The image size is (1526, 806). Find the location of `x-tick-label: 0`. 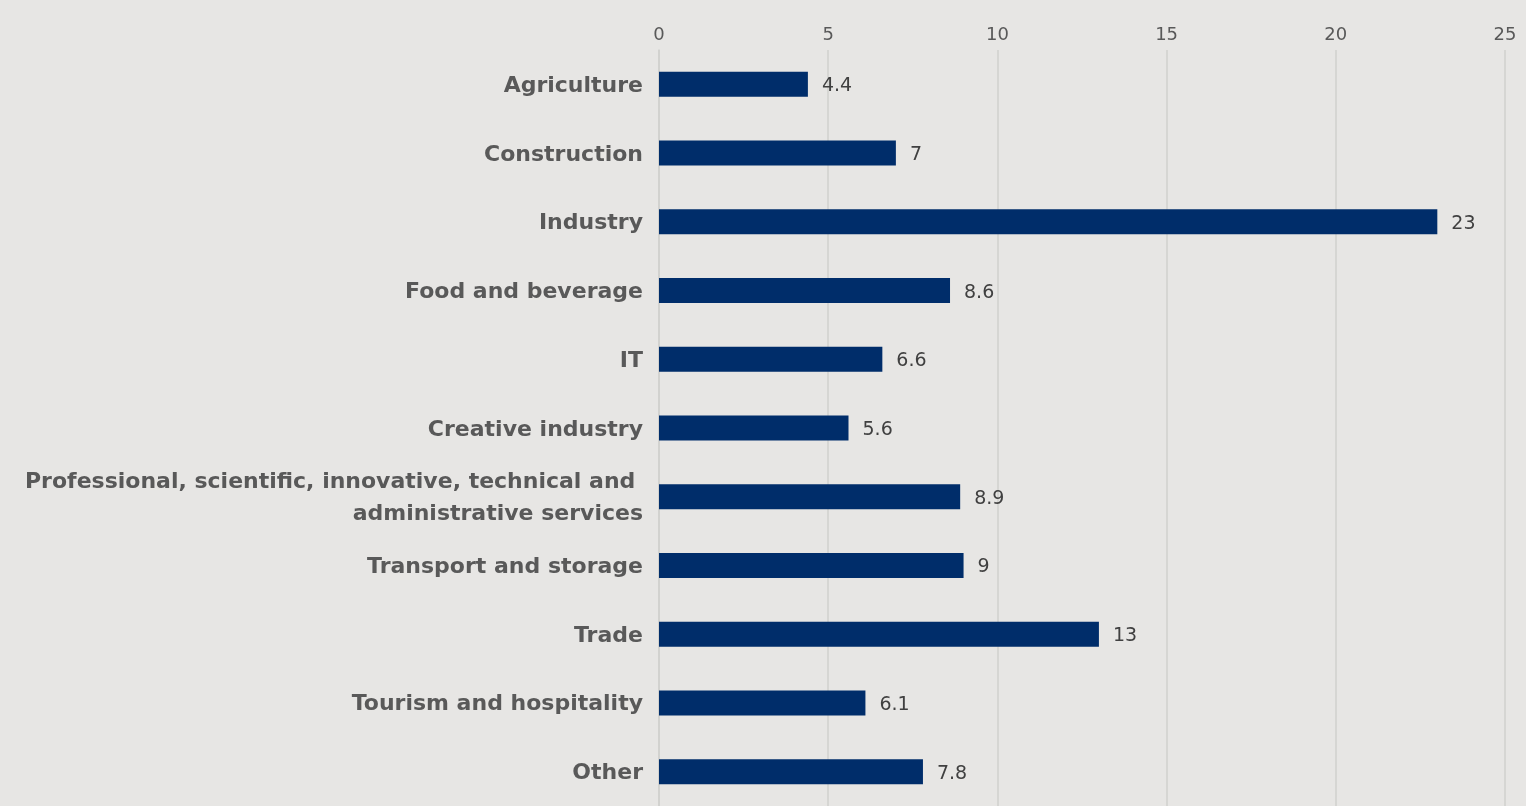

x-tick-label: 0 is located at coordinates (659, 33).